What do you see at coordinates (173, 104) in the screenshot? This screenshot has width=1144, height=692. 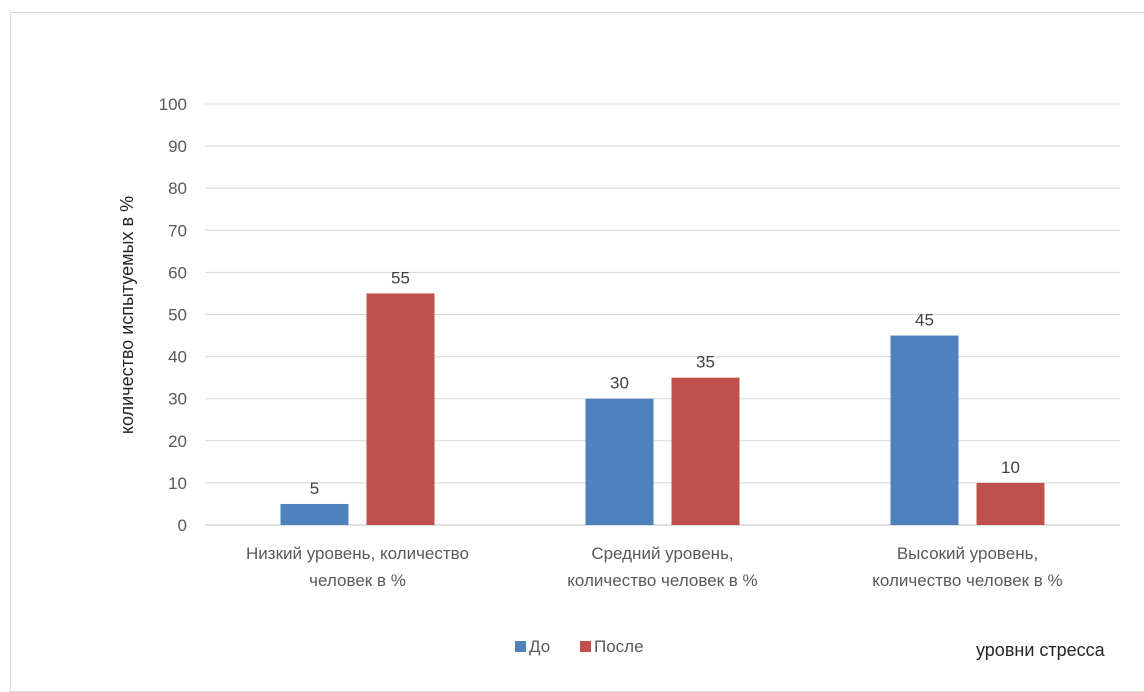 I see `y-tick-label: 100` at bounding box center [173, 104].